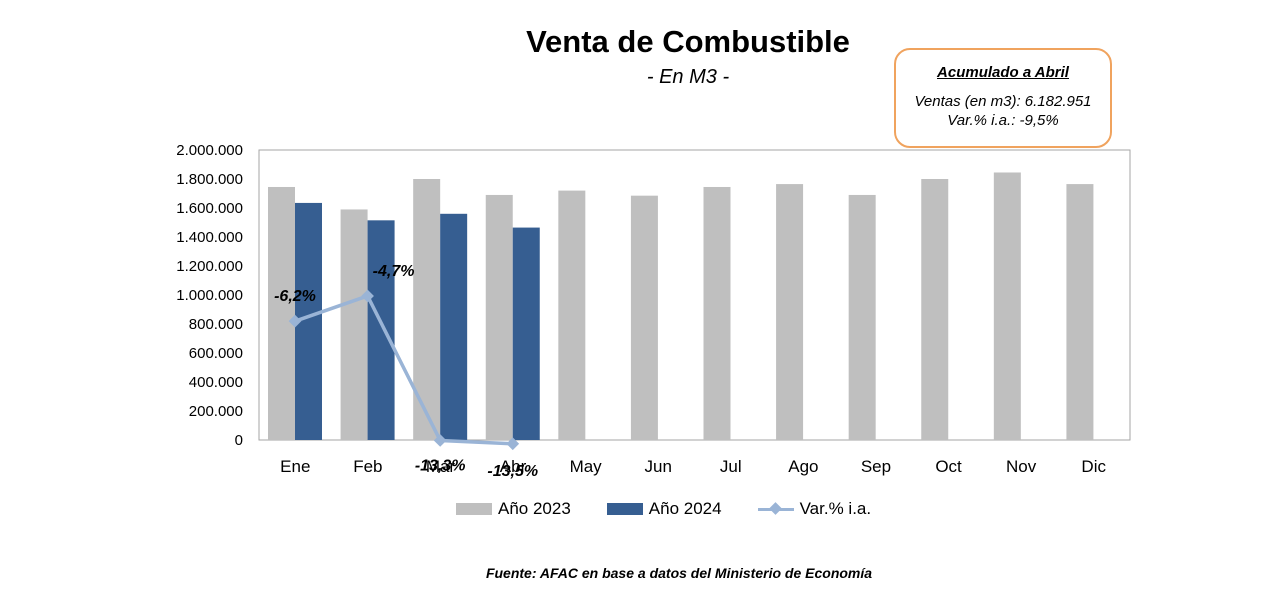 The width and height of the screenshot is (1275, 602). Describe the element at coordinates (367, 466) in the screenshot. I see `x-tick-label: Feb` at that location.